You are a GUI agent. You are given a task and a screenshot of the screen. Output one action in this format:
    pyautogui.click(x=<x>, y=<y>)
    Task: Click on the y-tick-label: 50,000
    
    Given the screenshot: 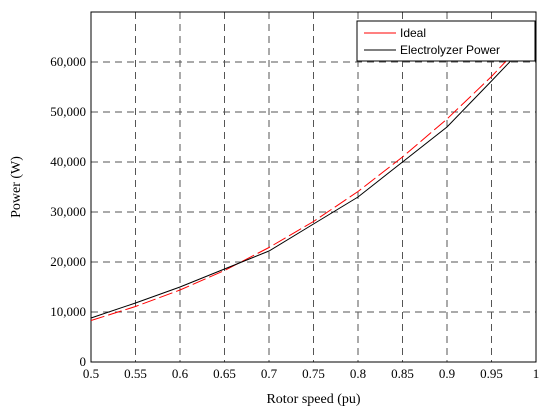 What is the action you would take?
    pyautogui.click(x=68, y=111)
    